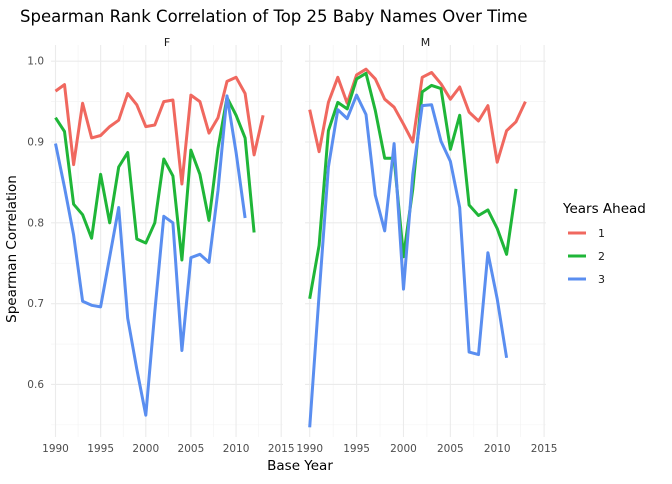  I want to click on panel-strip-label: F, so click(167, 42).